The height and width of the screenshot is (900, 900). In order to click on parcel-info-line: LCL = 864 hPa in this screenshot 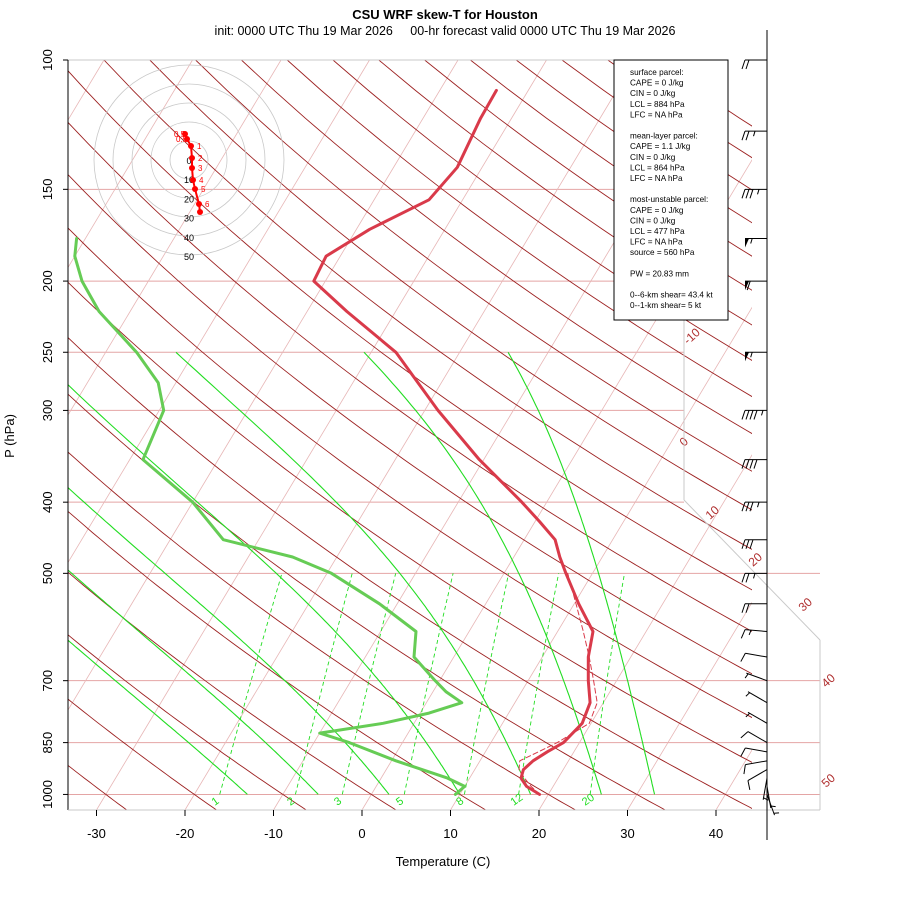, I will do `click(657, 167)`.